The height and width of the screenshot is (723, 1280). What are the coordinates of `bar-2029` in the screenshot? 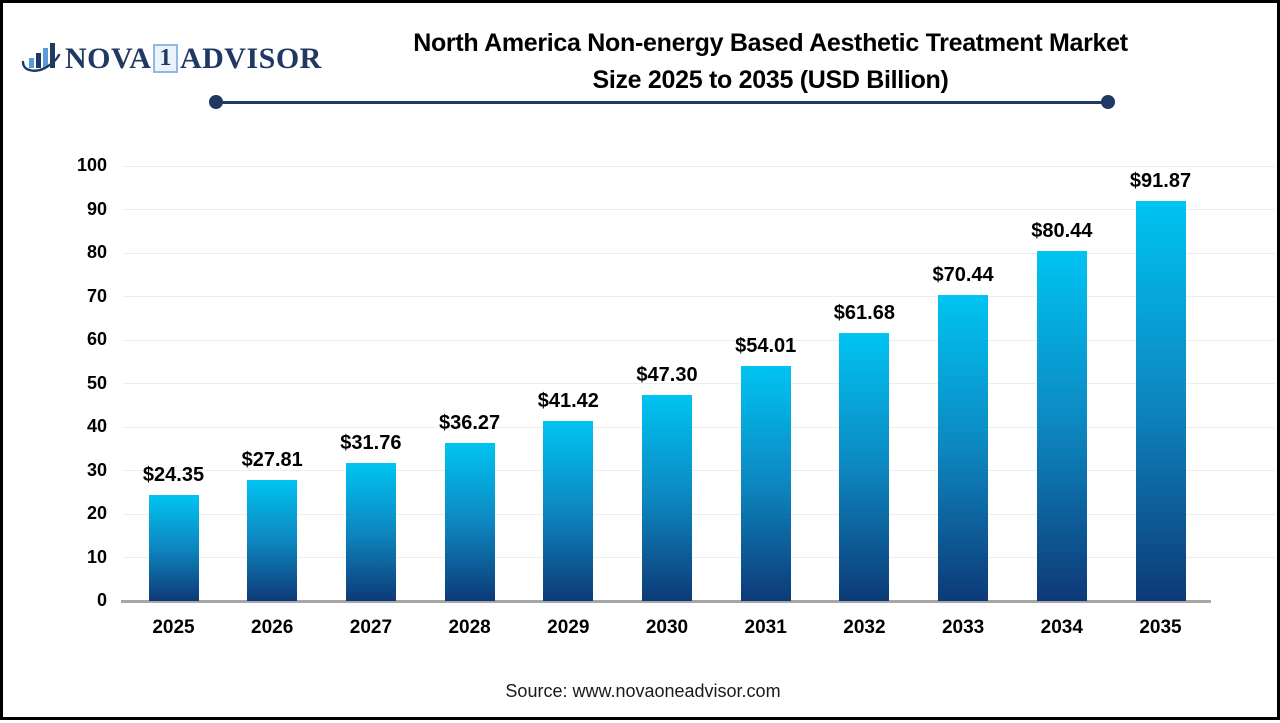 It's located at (568, 510).